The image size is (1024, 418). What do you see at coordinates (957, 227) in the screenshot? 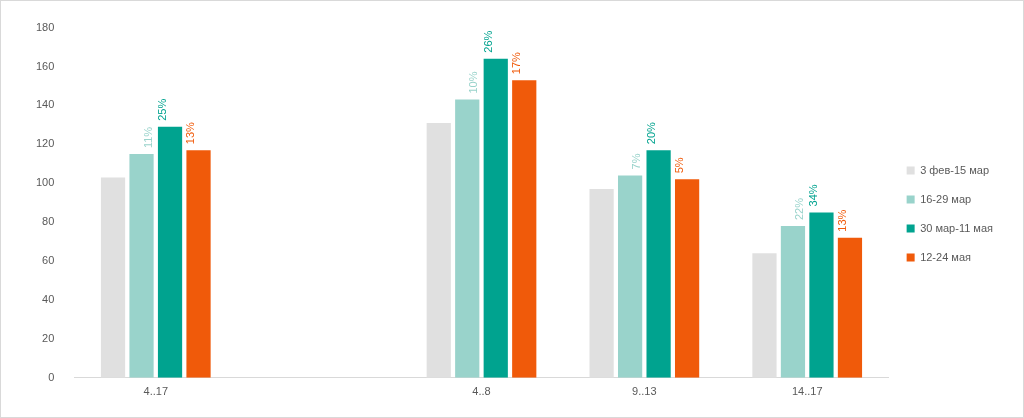
I see `legend-label: 30 мар-11 мая` at bounding box center [957, 227].